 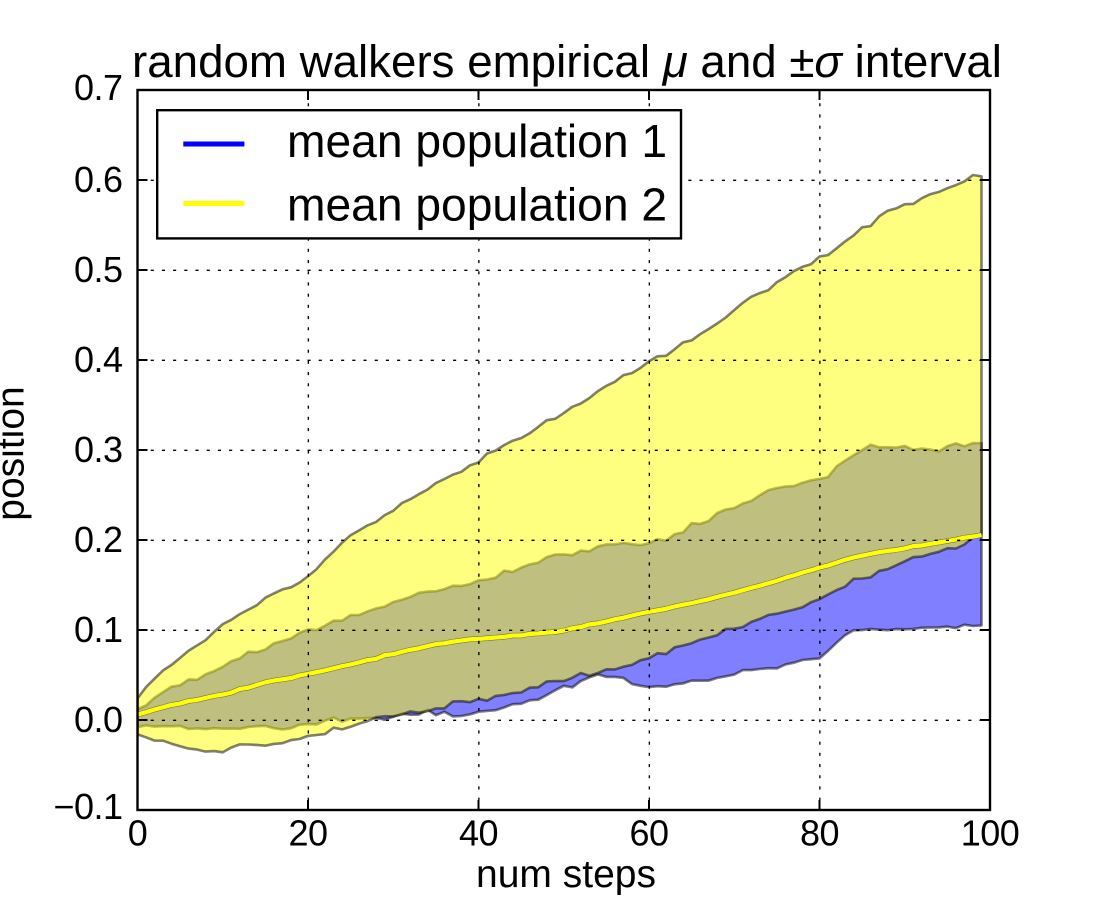 I want to click on svg-text: 40, so click(x=478, y=833).